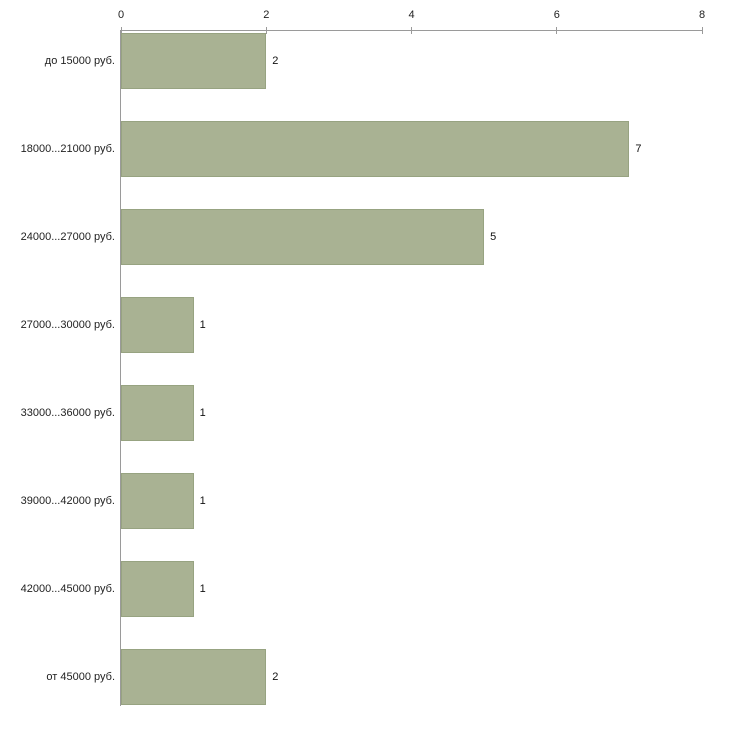 Image resolution: width=730 pixels, height=730 pixels. Describe the element at coordinates (266, 15) in the screenshot. I see `tick-label: 2` at that location.